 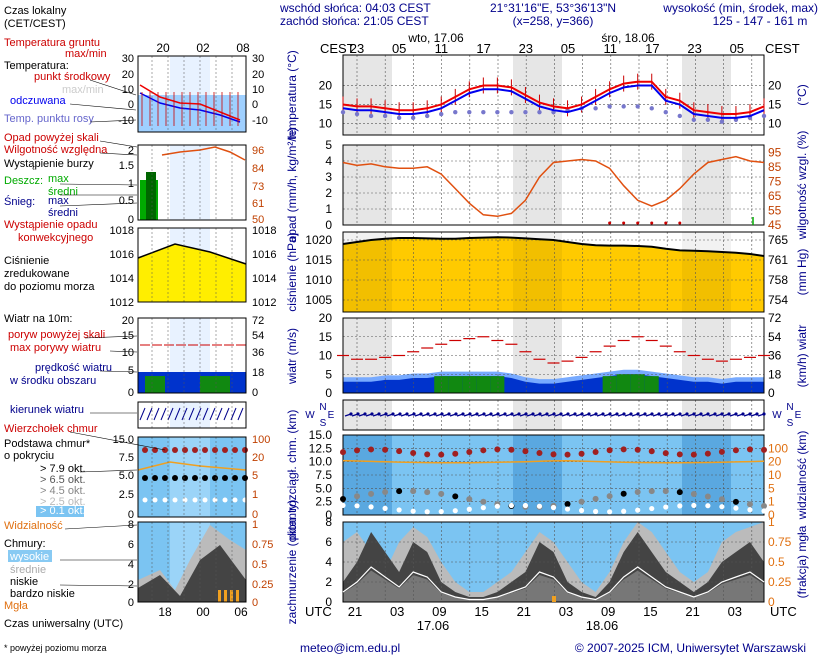 I want to click on legend-visibility: Widzialność, so click(x=33, y=526).